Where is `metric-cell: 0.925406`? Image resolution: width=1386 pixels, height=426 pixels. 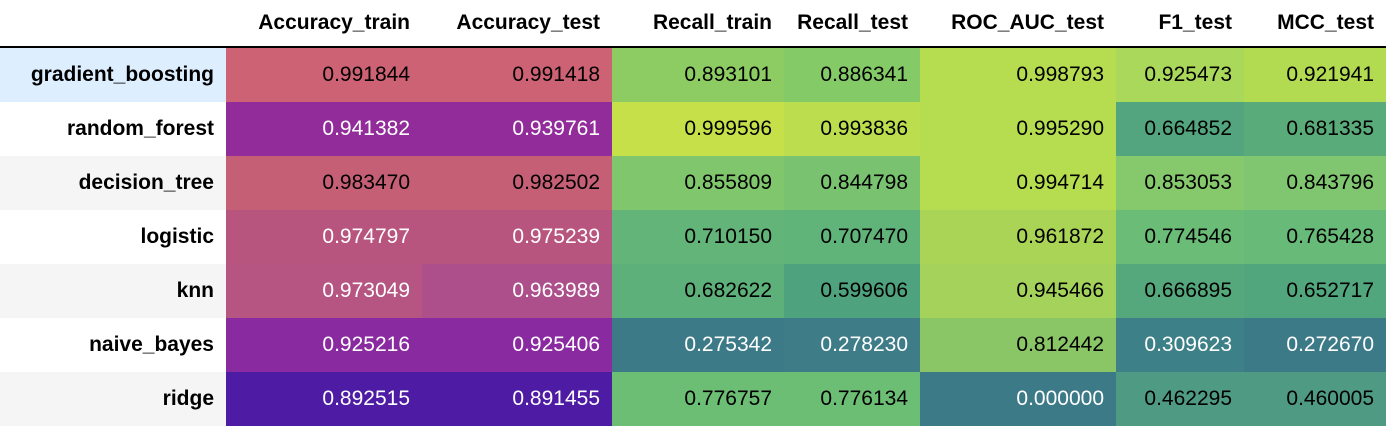 metric-cell: 0.925406 is located at coordinates (517, 345).